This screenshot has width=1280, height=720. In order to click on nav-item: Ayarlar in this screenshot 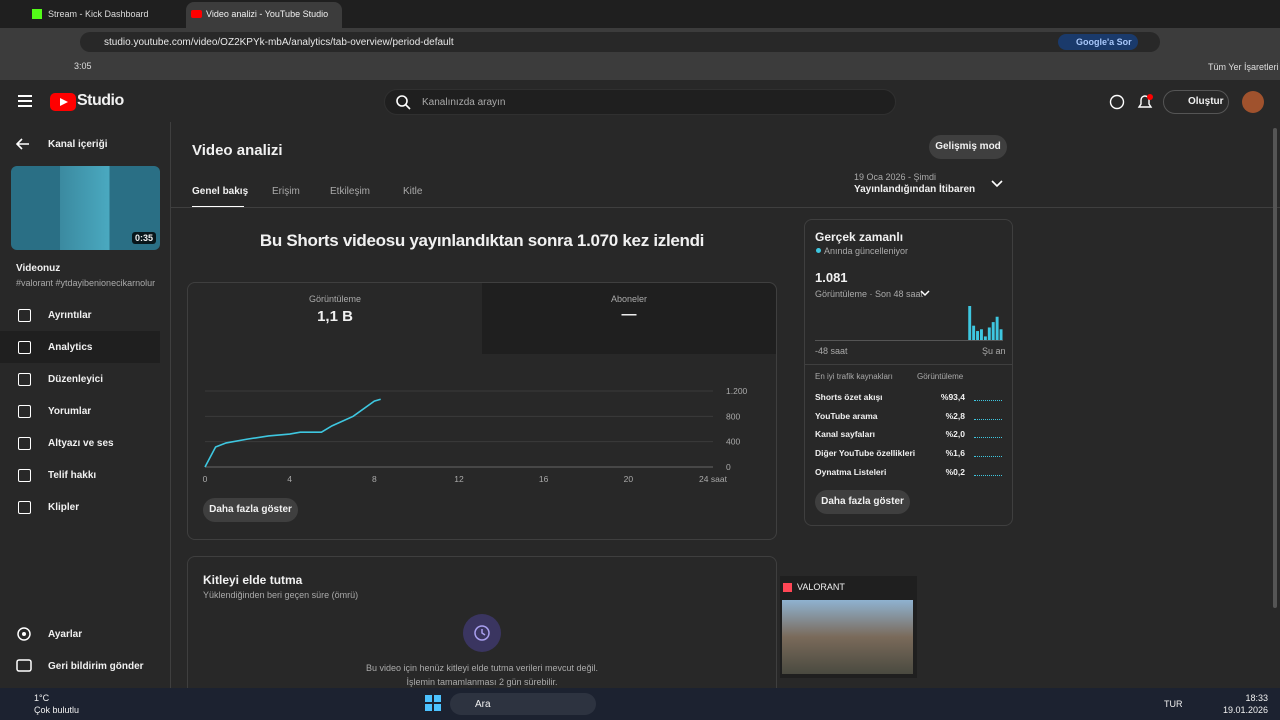, I will do `click(65, 634)`.